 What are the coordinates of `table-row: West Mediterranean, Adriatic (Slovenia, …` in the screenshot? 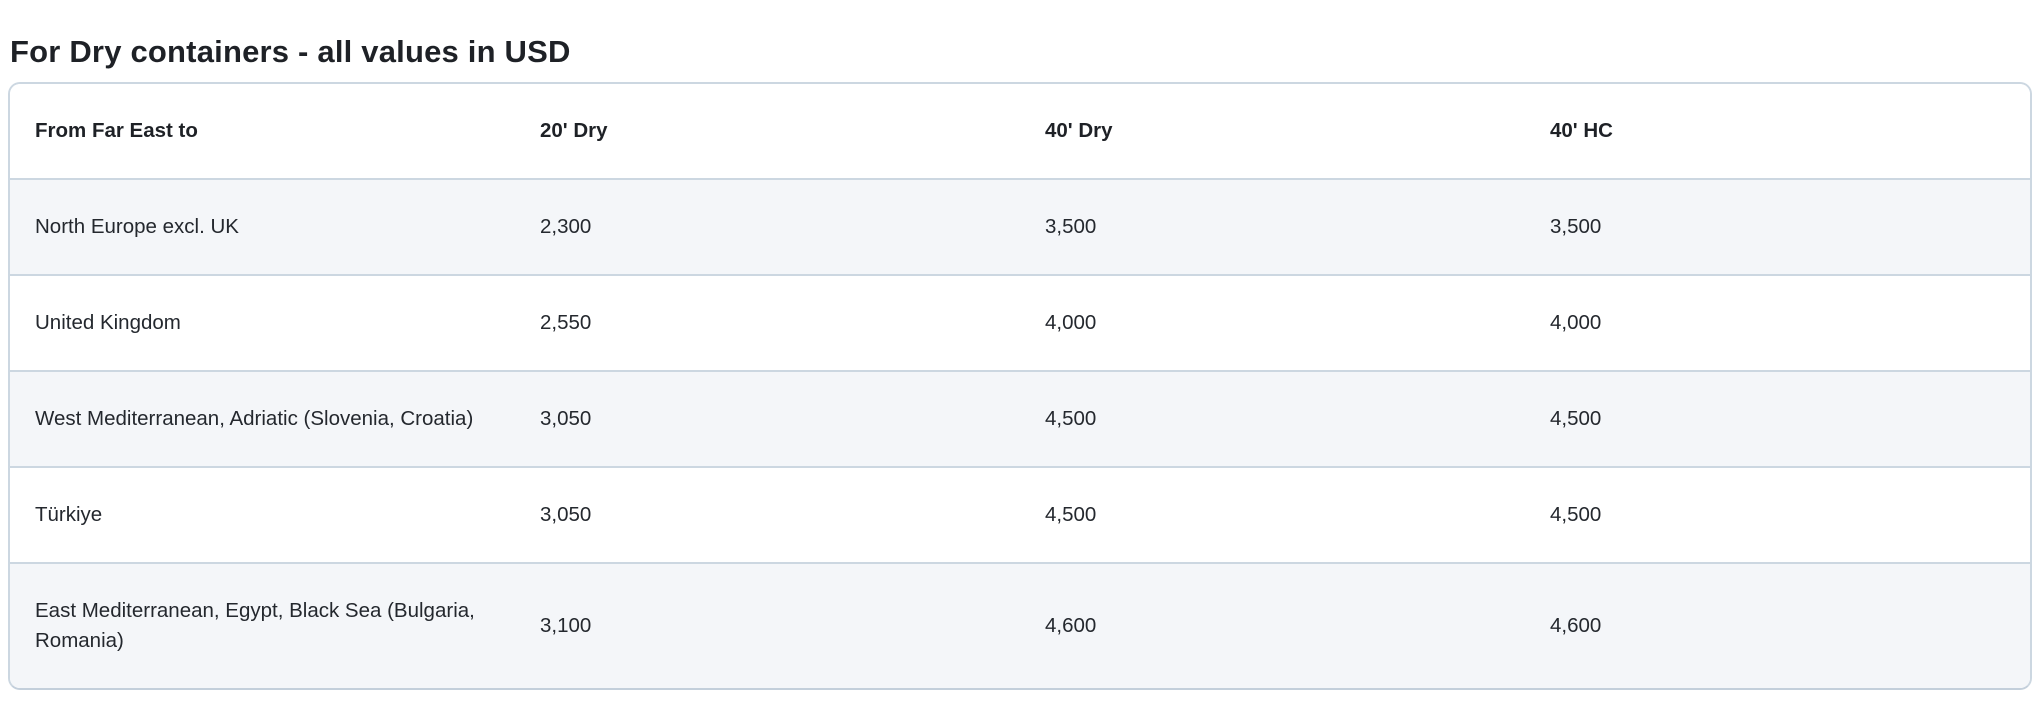 It's located at (1020, 419).